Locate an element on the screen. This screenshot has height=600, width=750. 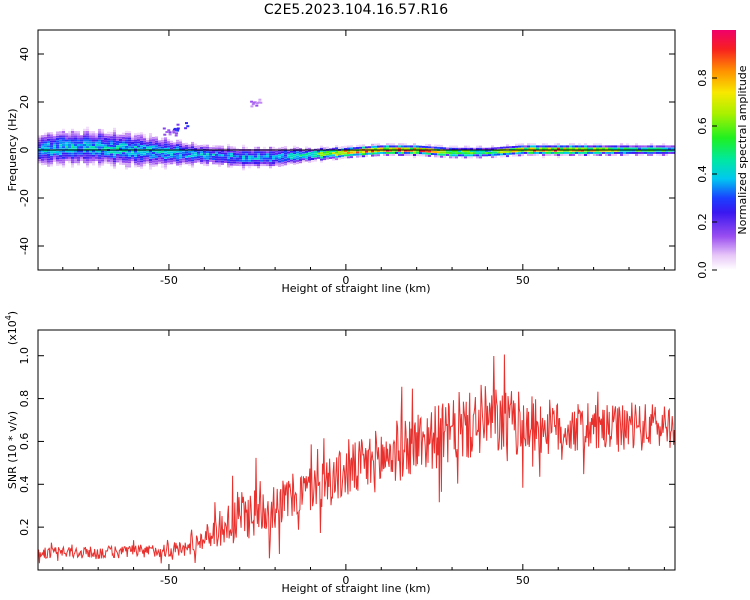
spectrum-x-tick-label: 50 is located at coordinates (523, 280).